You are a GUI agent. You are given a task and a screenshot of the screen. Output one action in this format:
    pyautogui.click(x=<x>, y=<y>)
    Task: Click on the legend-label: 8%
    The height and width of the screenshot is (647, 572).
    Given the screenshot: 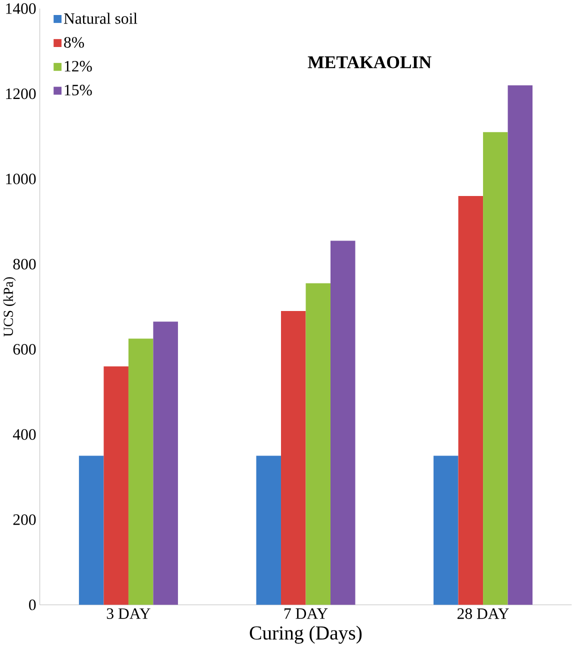 What is the action you would take?
    pyautogui.click(x=74, y=42)
    